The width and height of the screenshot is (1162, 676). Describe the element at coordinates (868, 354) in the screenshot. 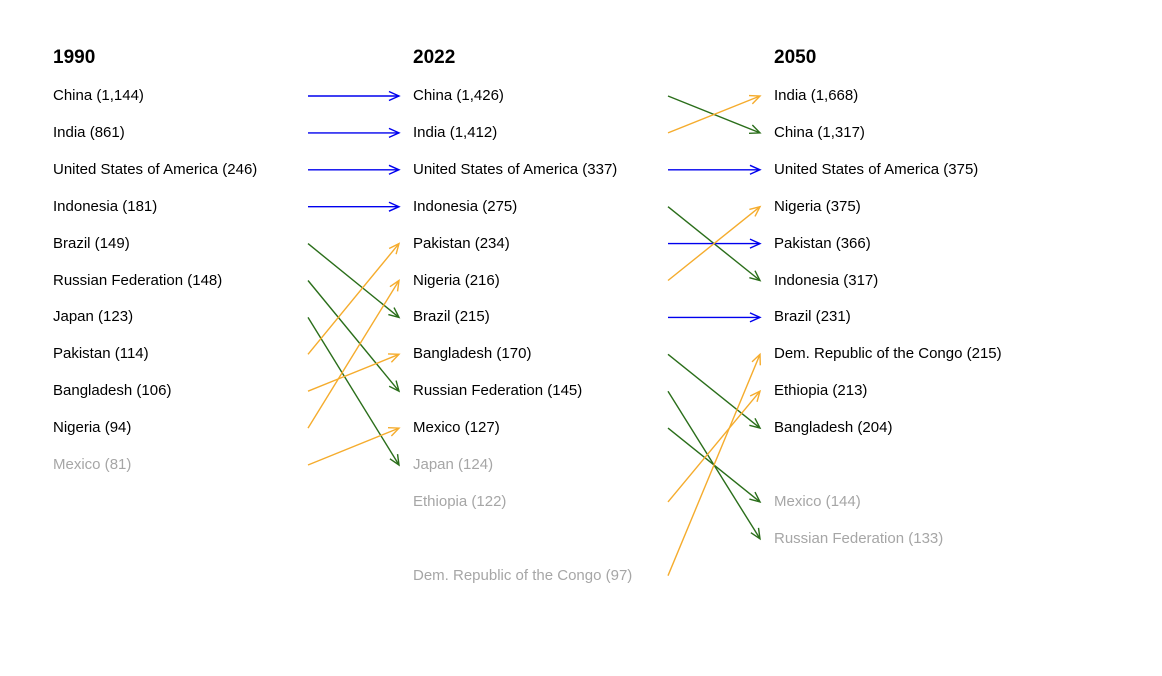

I see `country-name: Dem. Republic of the Congo` at that location.